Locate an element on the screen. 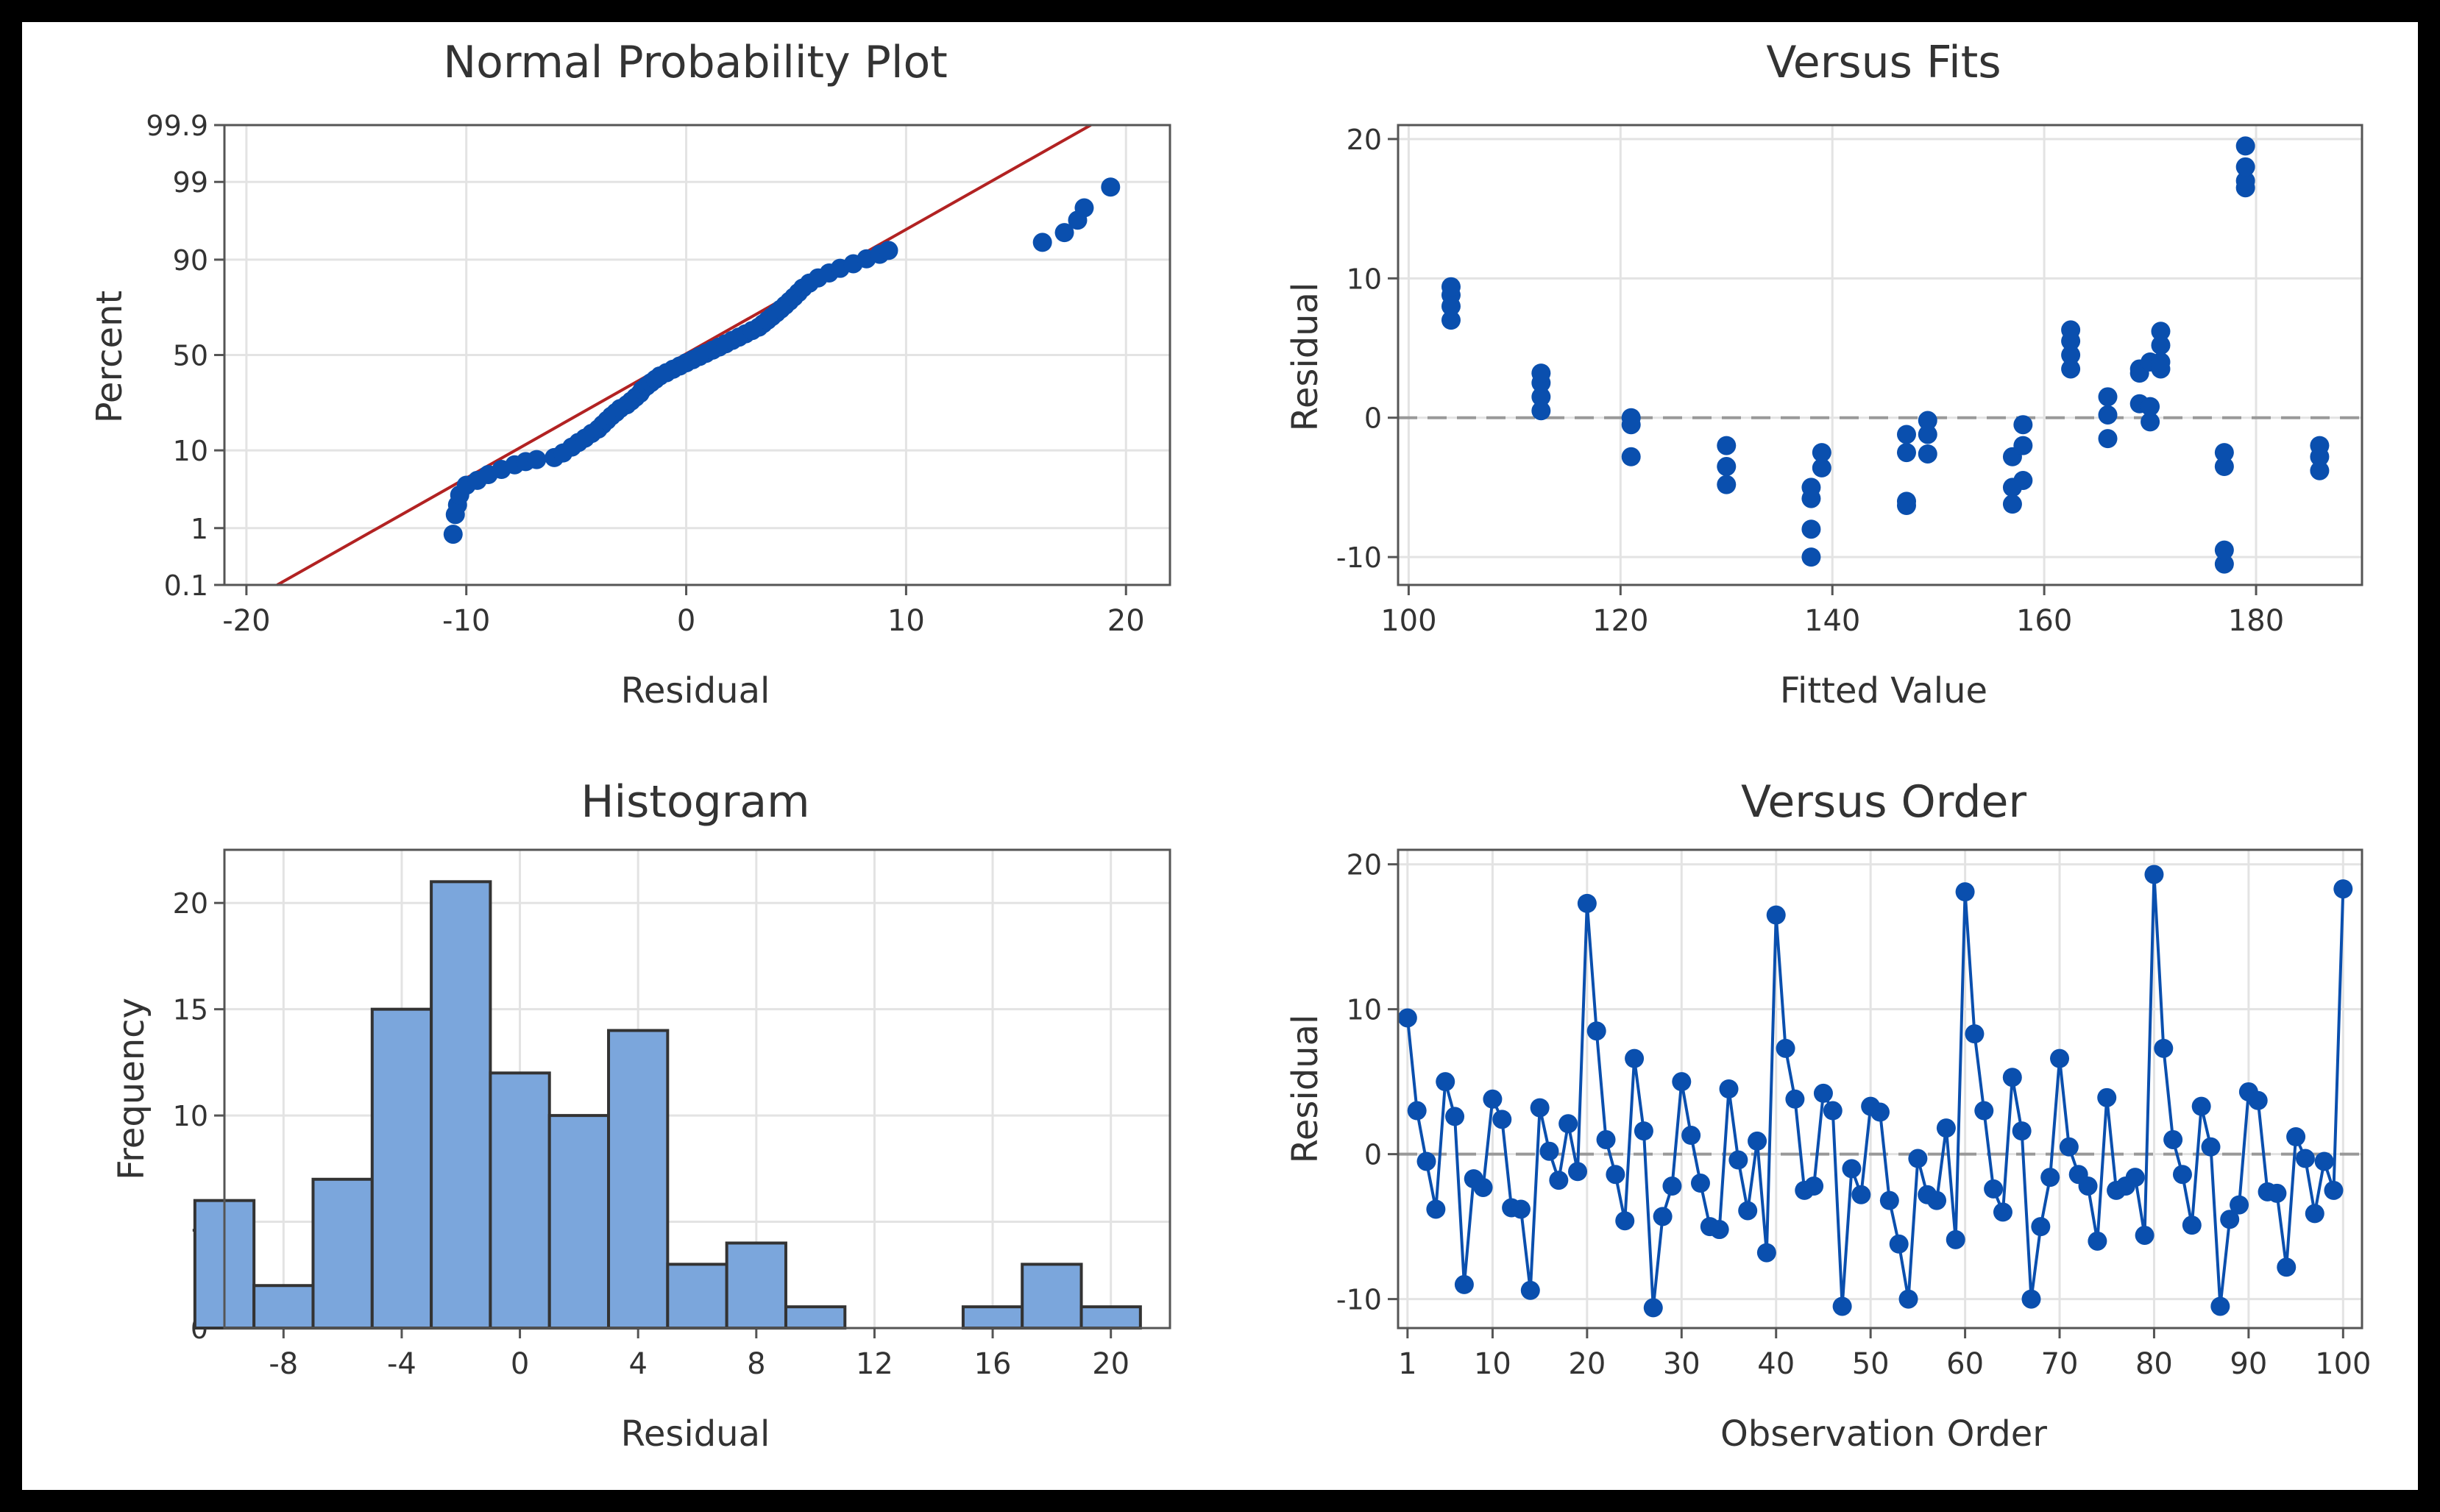 This screenshot has width=2440, height=1512. x-tick-label: 4 is located at coordinates (637, 1364).